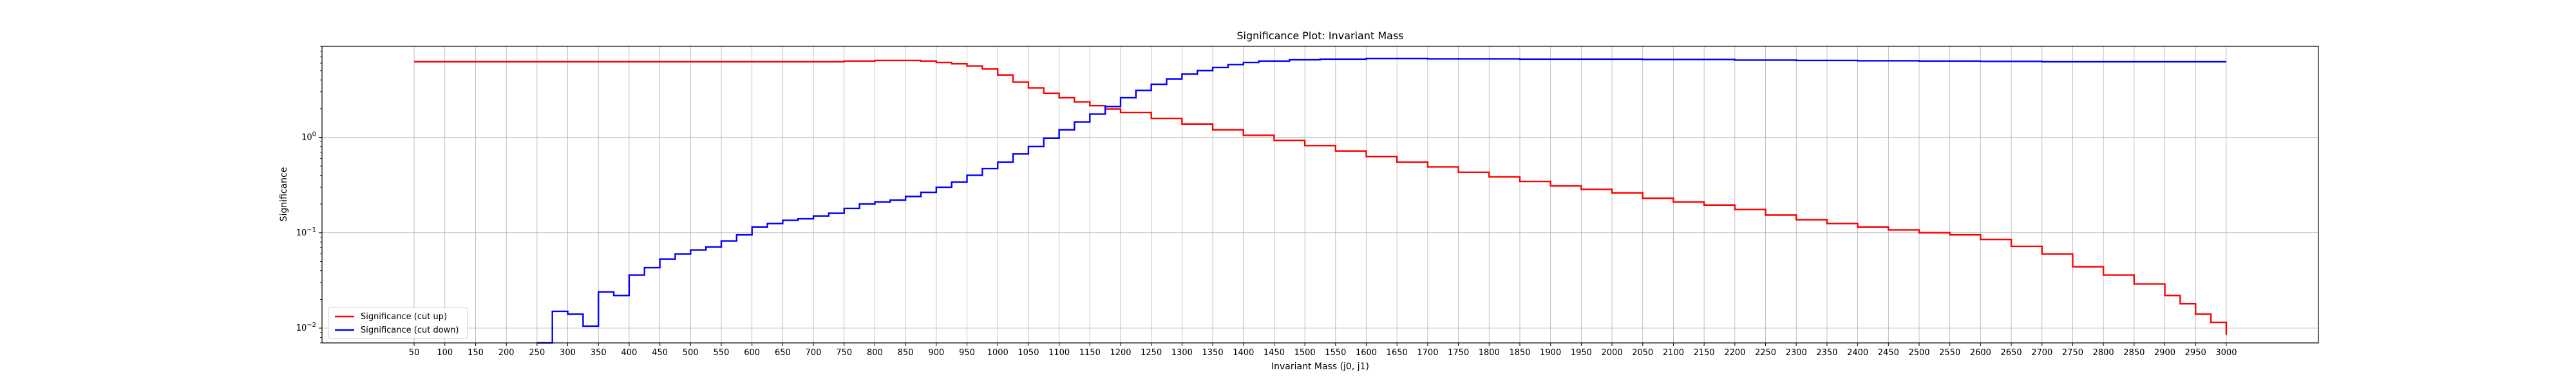 Image resolution: width=2576 pixels, height=386 pixels. Describe the element at coordinates (1459, 353) in the screenshot. I see `x-tick-label: 1750` at that location.